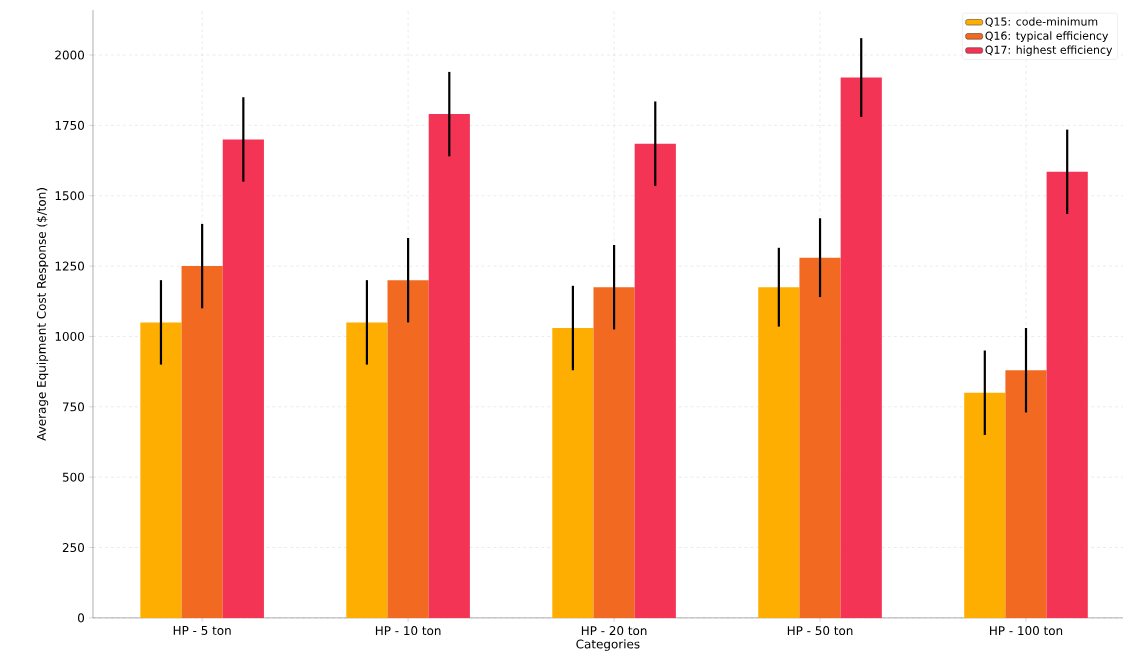 The image size is (1123, 669). I want to click on y-tick-label: 1000, so click(69, 336).